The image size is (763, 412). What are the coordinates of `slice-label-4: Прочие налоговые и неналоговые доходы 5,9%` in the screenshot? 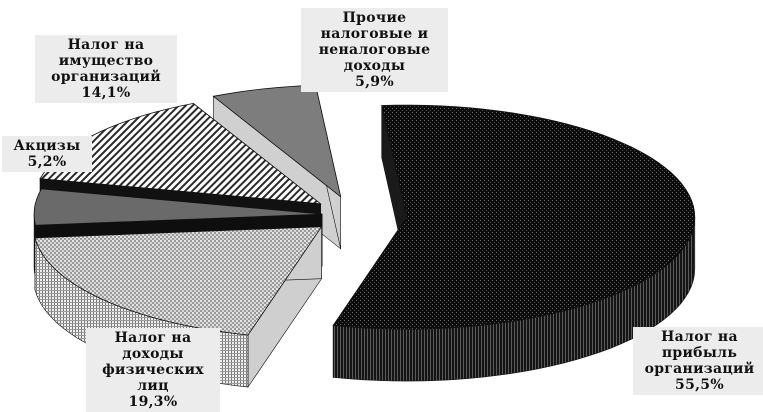 It's located at (374, 50).